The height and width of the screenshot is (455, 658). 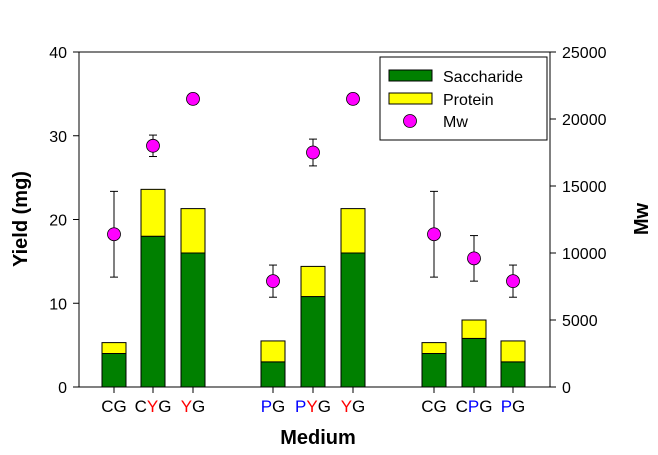 I want to click on legend-label-protein: Protein, so click(x=468, y=100).